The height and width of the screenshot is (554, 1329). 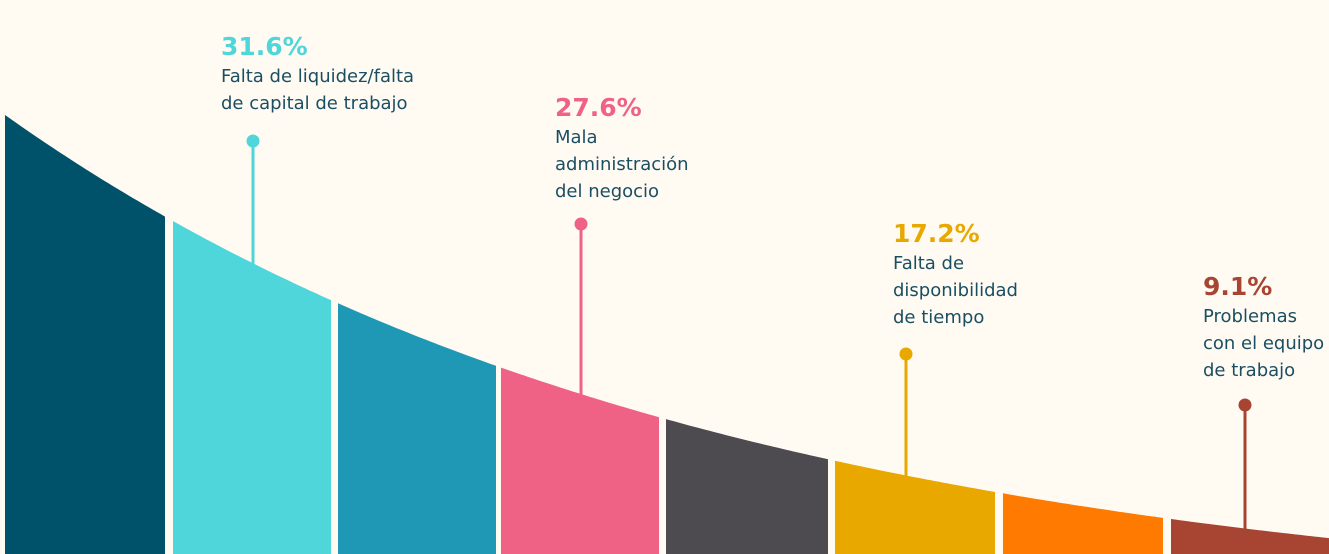 I want to click on callout-label: Falta de liquidez/falta, so click(x=317, y=76).